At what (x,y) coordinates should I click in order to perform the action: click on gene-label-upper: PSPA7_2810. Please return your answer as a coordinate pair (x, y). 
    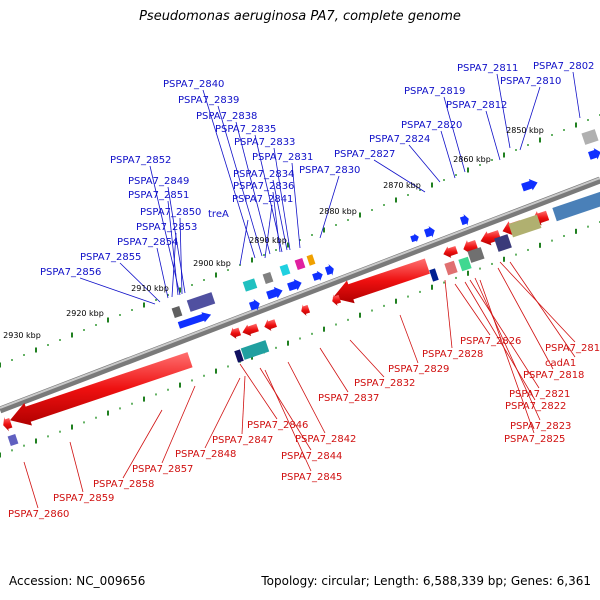
    Looking at the image, I should click on (530, 81).